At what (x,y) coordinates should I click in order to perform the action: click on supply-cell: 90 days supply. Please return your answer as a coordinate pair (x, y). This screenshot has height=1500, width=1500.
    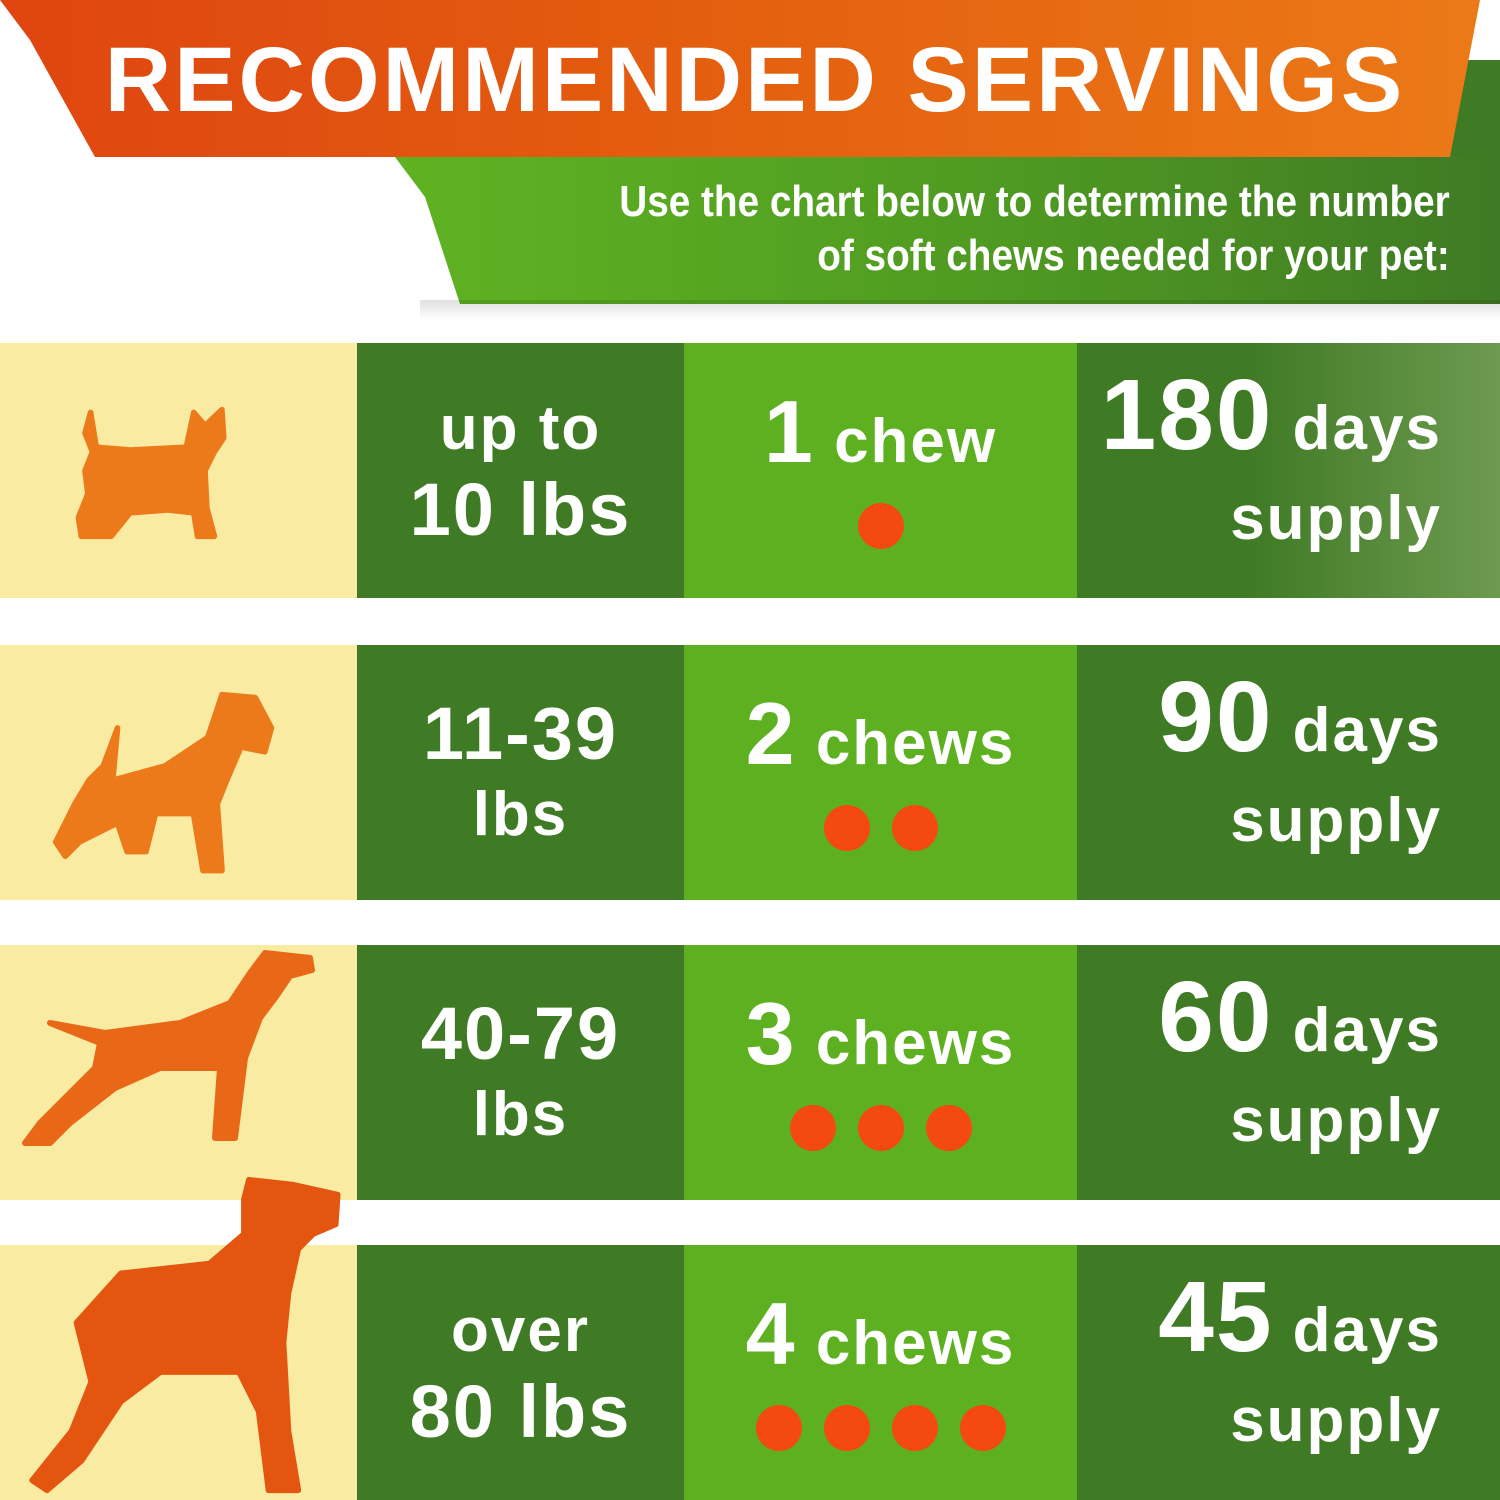
    Looking at the image, I should click on (1288, 772).